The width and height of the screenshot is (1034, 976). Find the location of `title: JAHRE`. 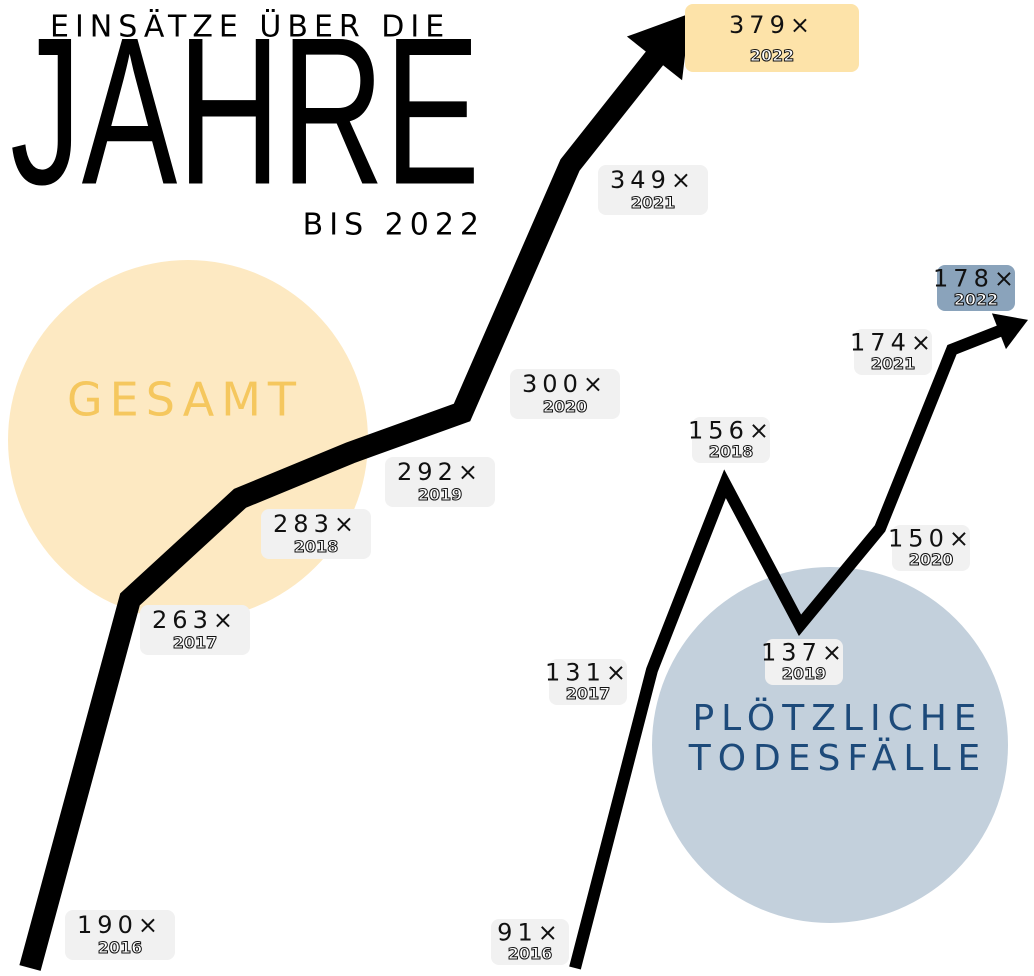

title: JAHRE is located at coordinates (245, 114).